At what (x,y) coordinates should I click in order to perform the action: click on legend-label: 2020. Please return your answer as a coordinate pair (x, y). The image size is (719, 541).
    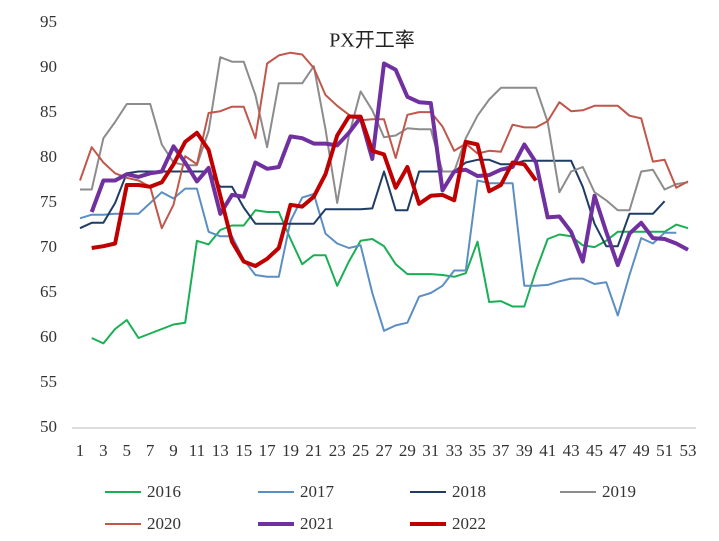
    Looking at the image, I should click on (164, 523).